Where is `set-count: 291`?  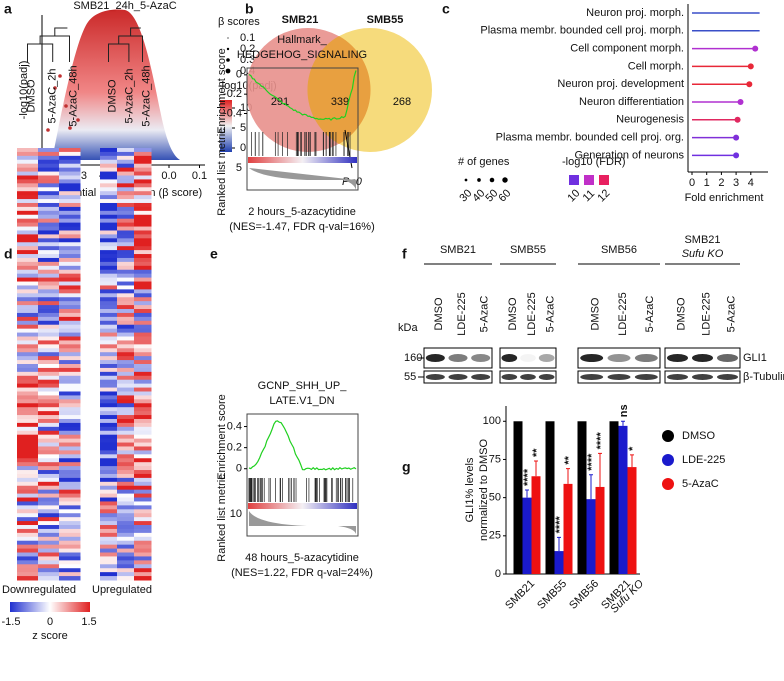 set-count: 291 is located at coordinates (280, 102).